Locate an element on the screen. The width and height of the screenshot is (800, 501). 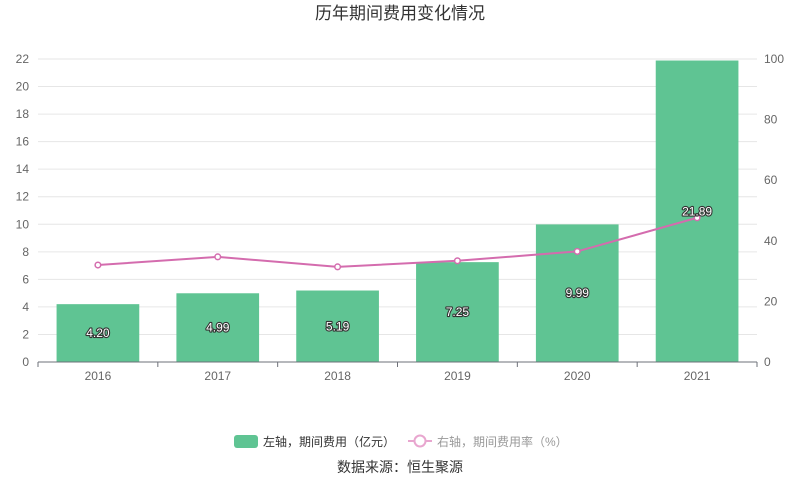
legend-item-bar: 左轴，期间费用（亿元） is located at coordinates (314, 441).